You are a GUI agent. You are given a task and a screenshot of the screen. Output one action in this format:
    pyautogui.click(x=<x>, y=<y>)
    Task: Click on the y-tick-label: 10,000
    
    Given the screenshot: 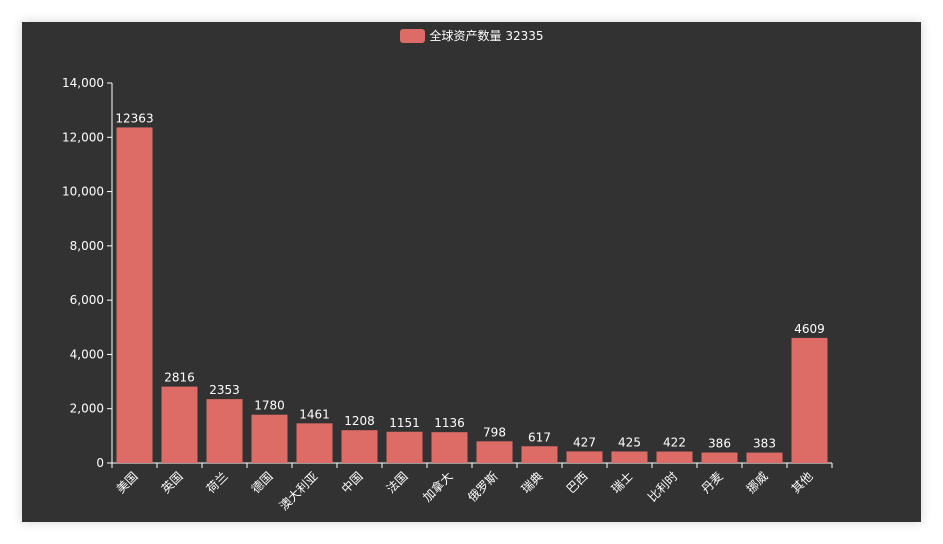 What is the action you would take?
    pyautogui.click(x=83, y=192)
    